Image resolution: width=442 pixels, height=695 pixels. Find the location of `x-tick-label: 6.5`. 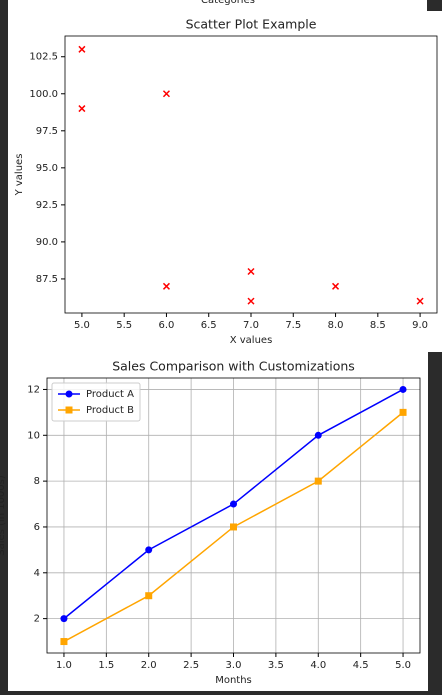

x-tick-label: 6.5 is located at coordinates (209, 325).